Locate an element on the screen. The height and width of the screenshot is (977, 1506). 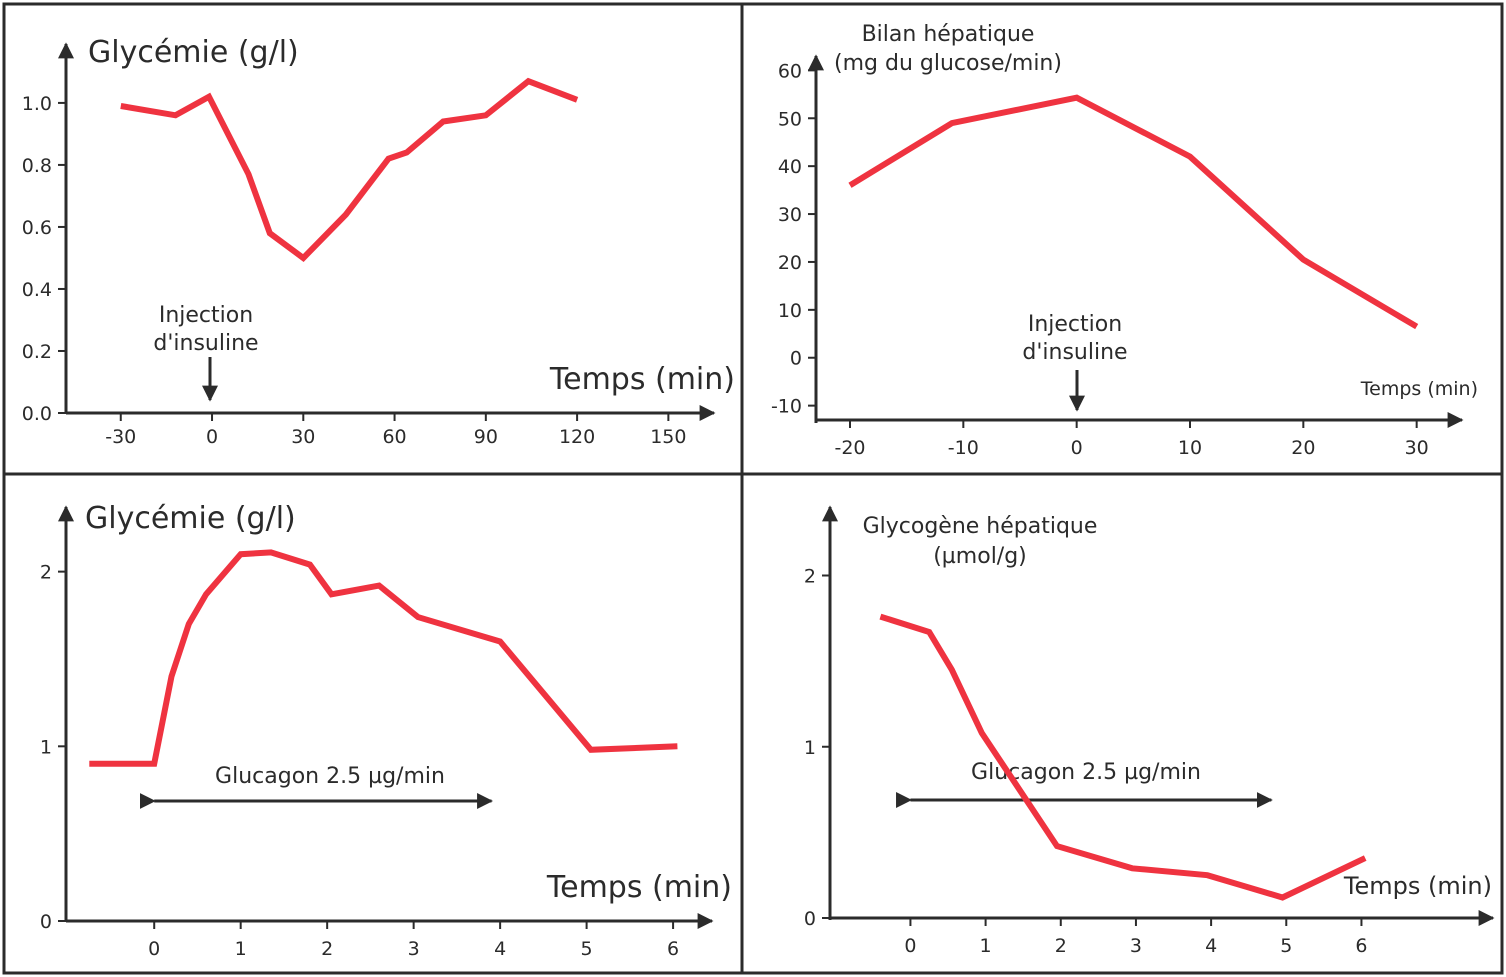
p4-y-tick-label: 1 is located at coordinates (810, 748).